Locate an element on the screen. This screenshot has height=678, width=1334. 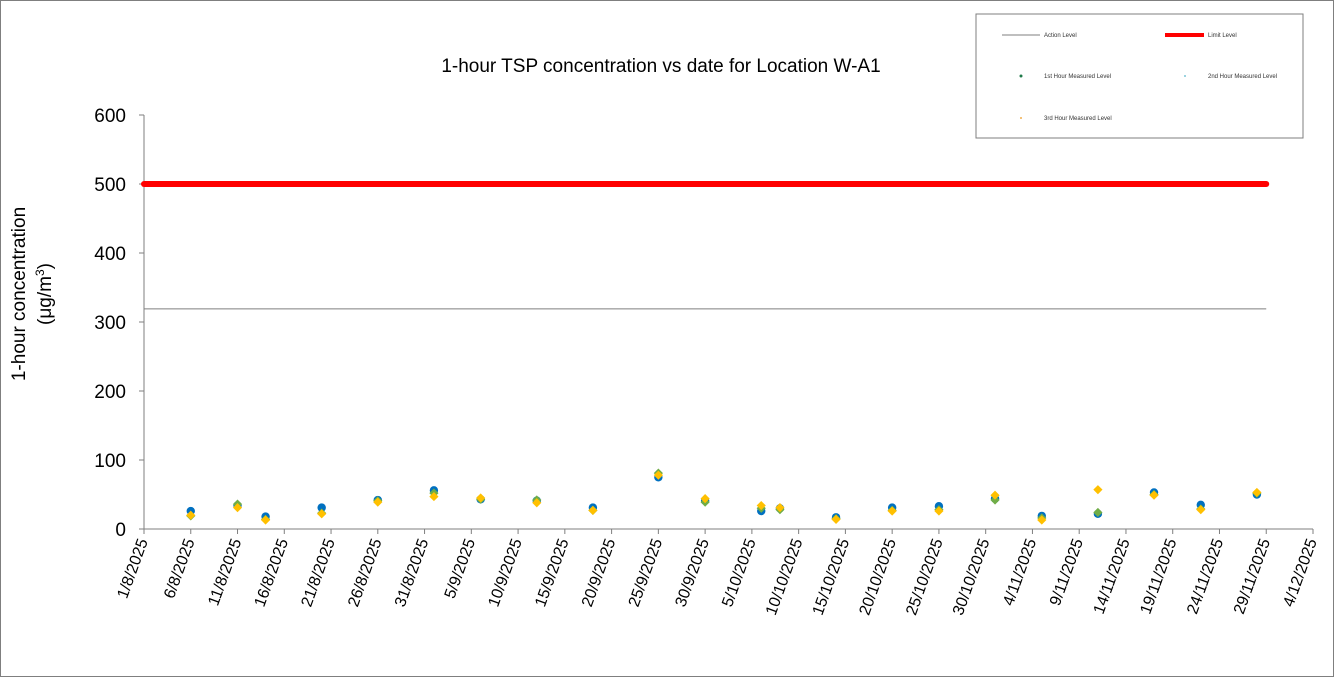
y-tick-label: 100 is located at coordinates (110, 461).